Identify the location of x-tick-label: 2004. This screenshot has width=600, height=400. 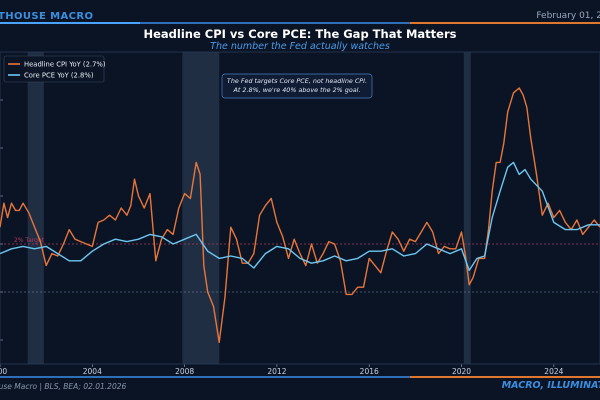
(92, 371).